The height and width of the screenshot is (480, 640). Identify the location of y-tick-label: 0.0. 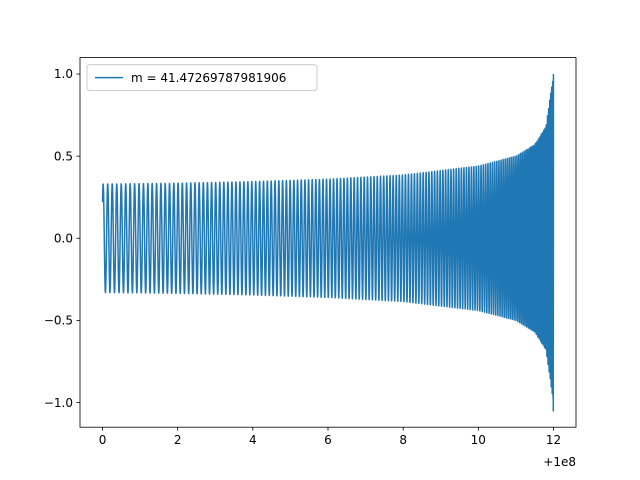
(63, 238).